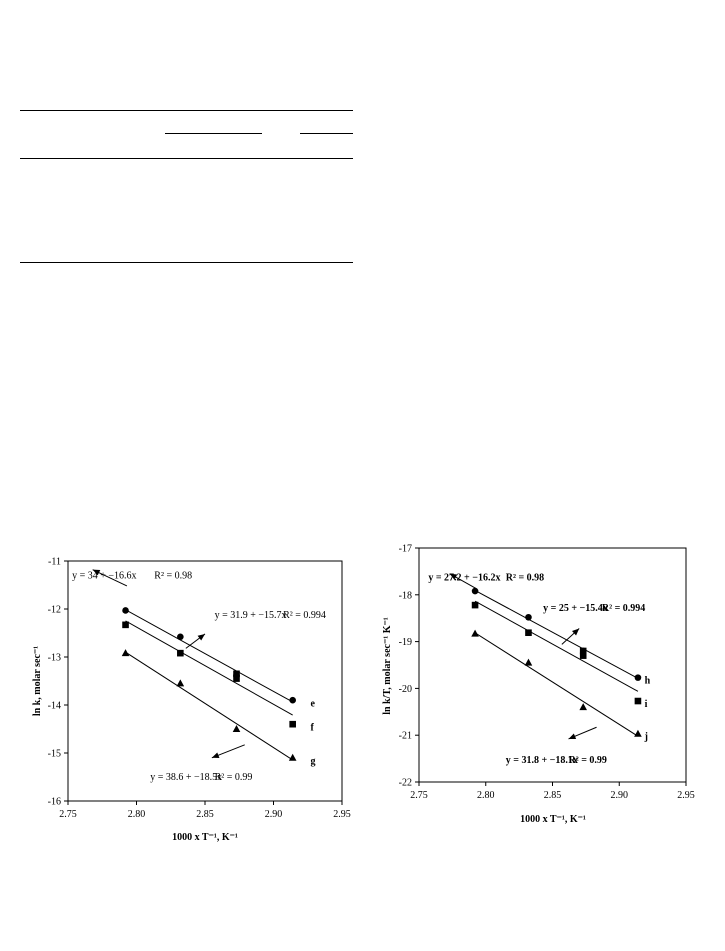  What do you see at coordinates (104, 575) in the screenshot?
I see `fit-equation-f: y = 34 + −16.6x` at bounding box center [104, 575].